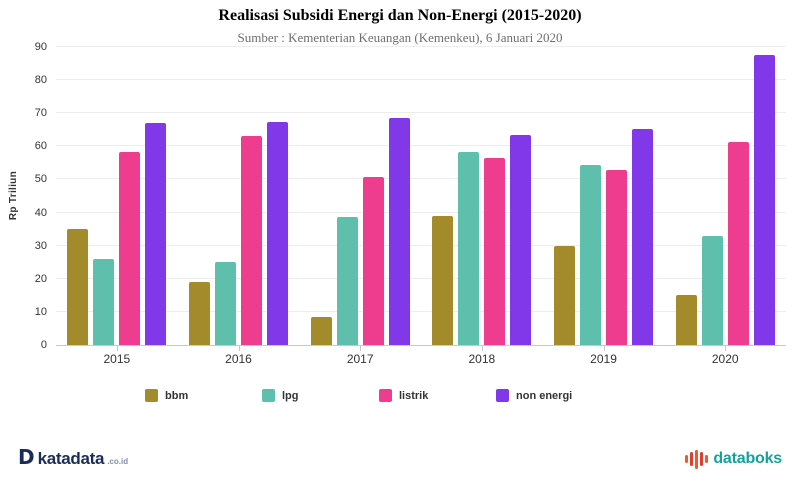  What do you see at coordinates (26, 457) in the screenshot?
I see `katadata-d-icon: D` at bounding box center [26, 457].